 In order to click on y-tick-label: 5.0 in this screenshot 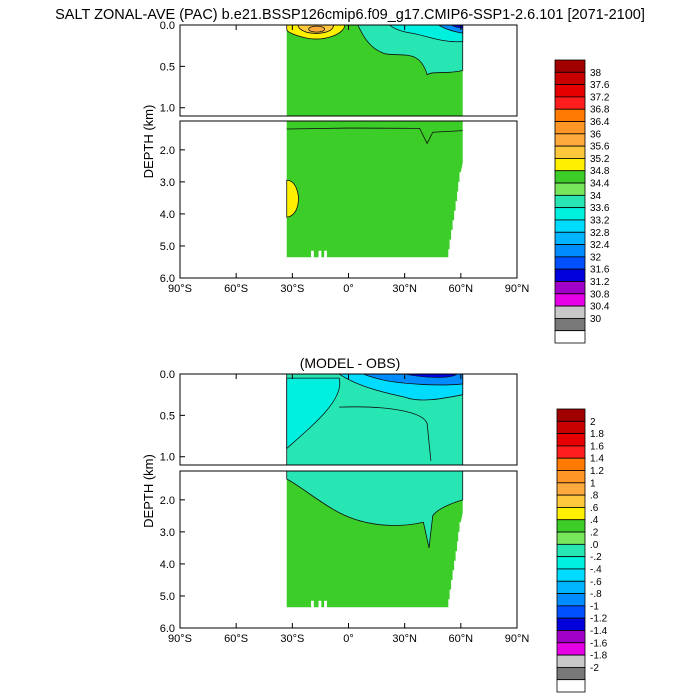, I will do `click(167, 247)`.